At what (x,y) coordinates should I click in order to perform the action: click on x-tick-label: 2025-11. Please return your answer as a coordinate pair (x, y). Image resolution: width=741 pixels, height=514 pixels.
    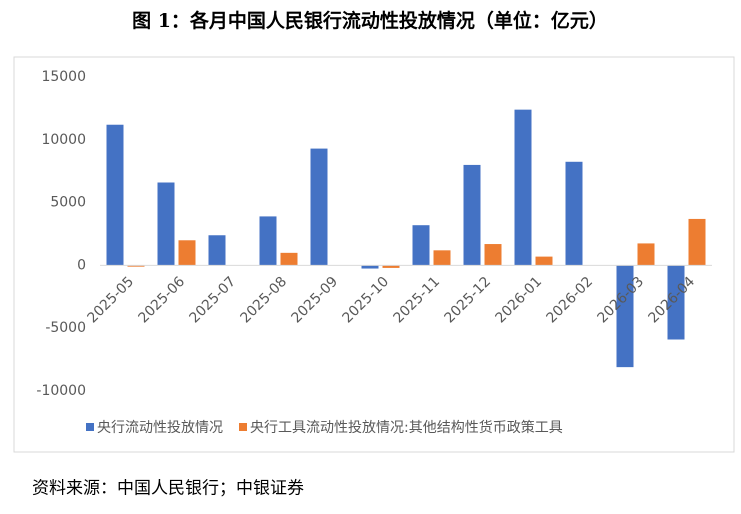
    Looking at the image, I should click on (416, 300).